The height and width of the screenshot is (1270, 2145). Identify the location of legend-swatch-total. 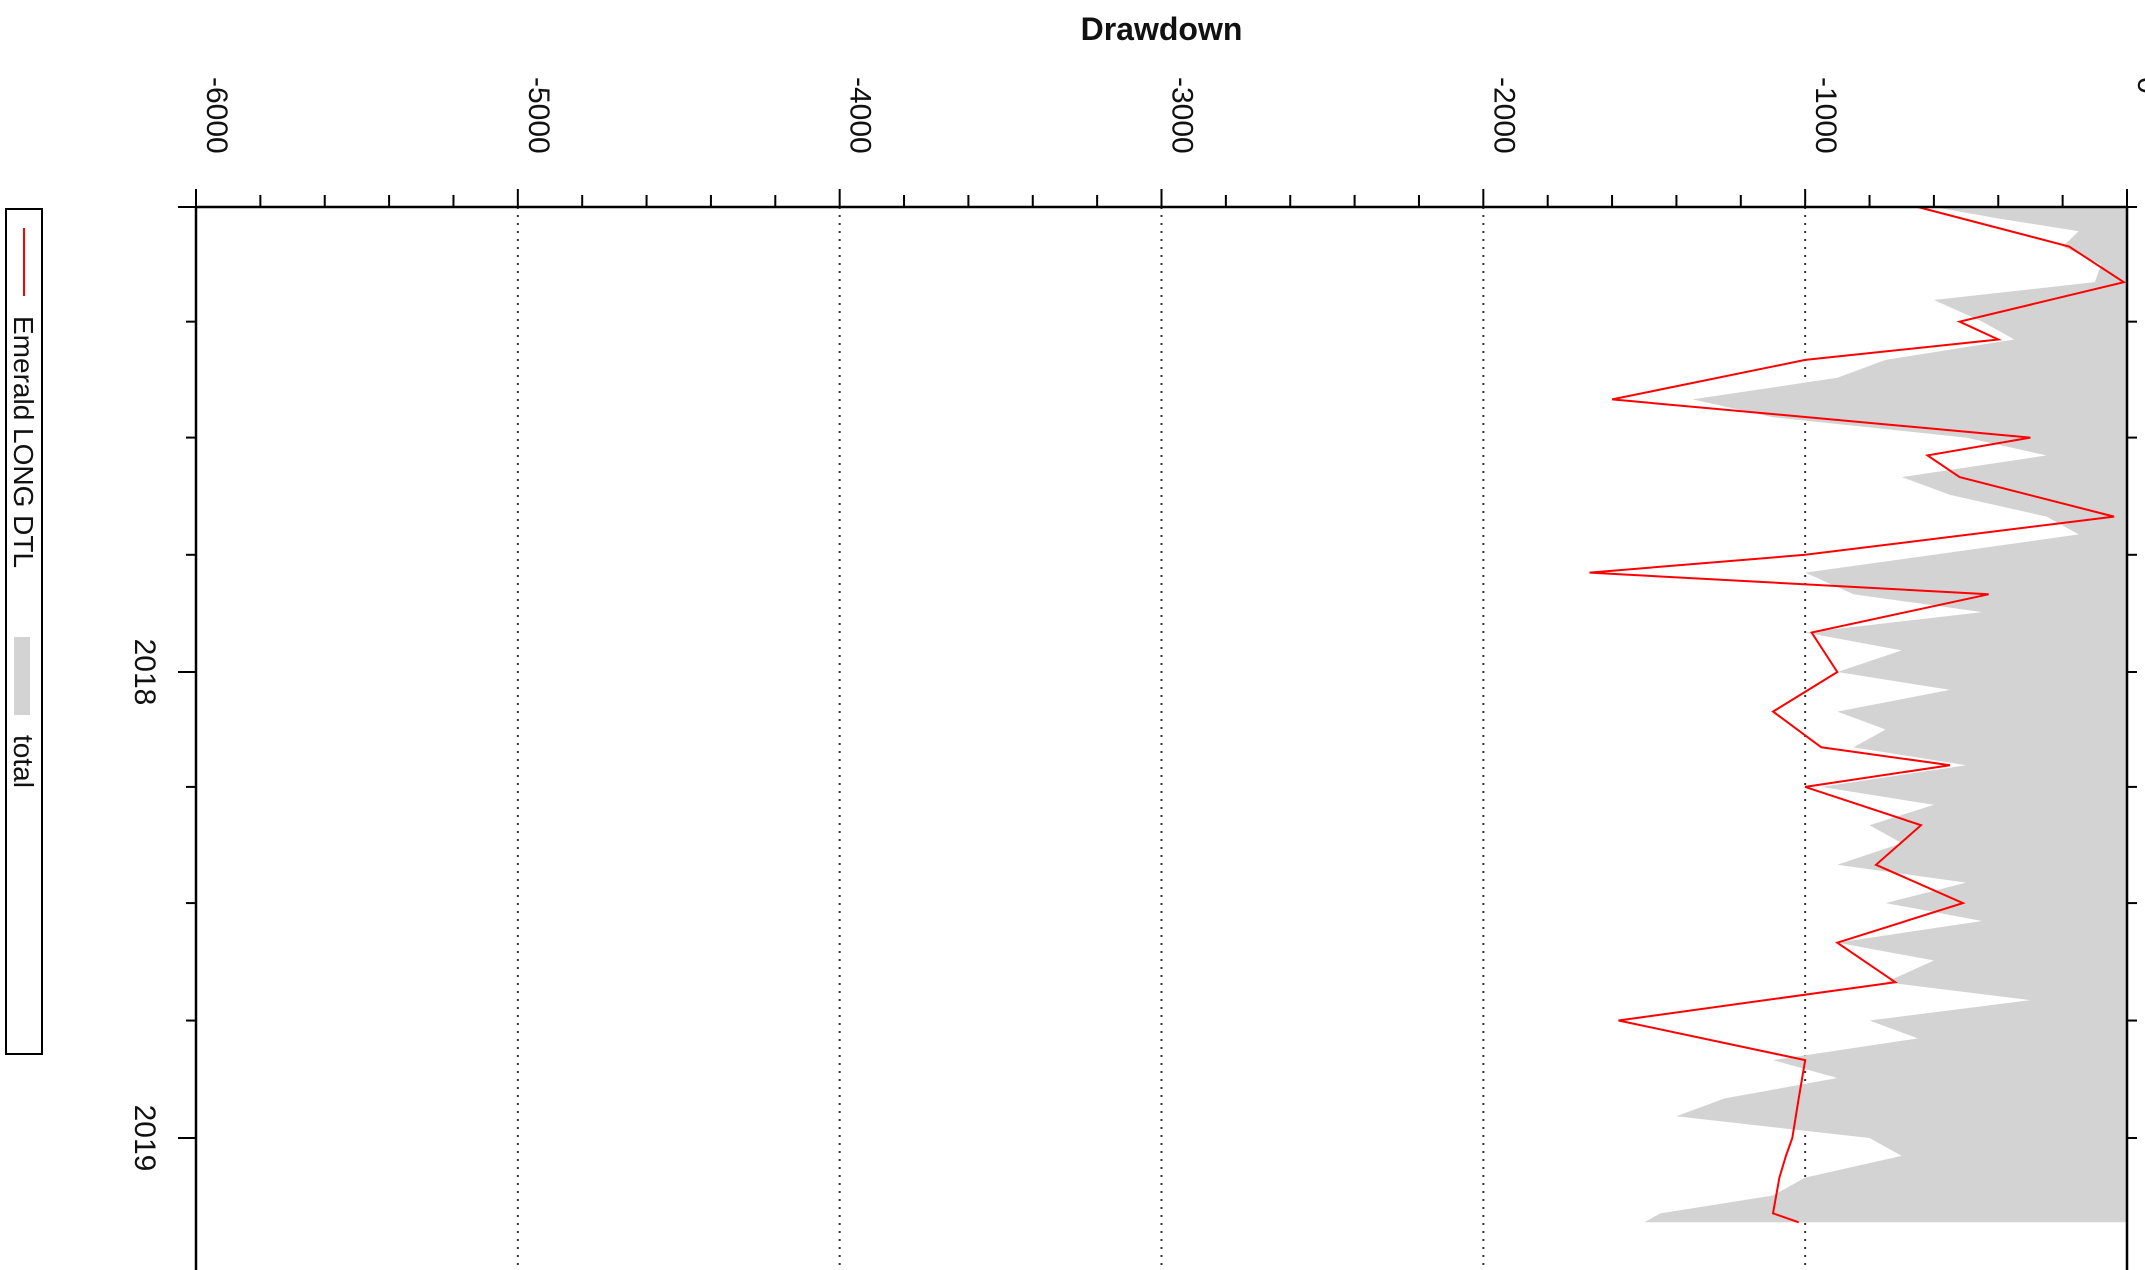
(22, 676).